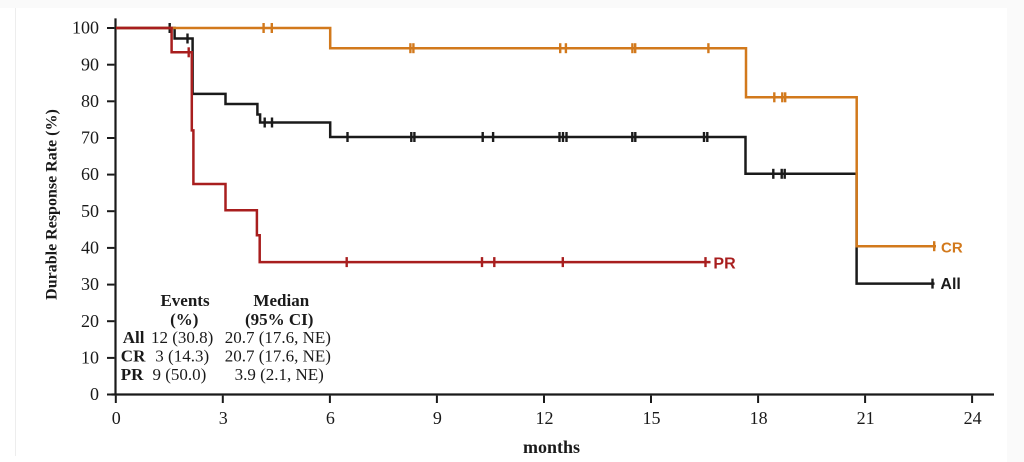  Describe the element at coordinates (652, 418) in the screenshot. I see `svg-text: 15` at that location.